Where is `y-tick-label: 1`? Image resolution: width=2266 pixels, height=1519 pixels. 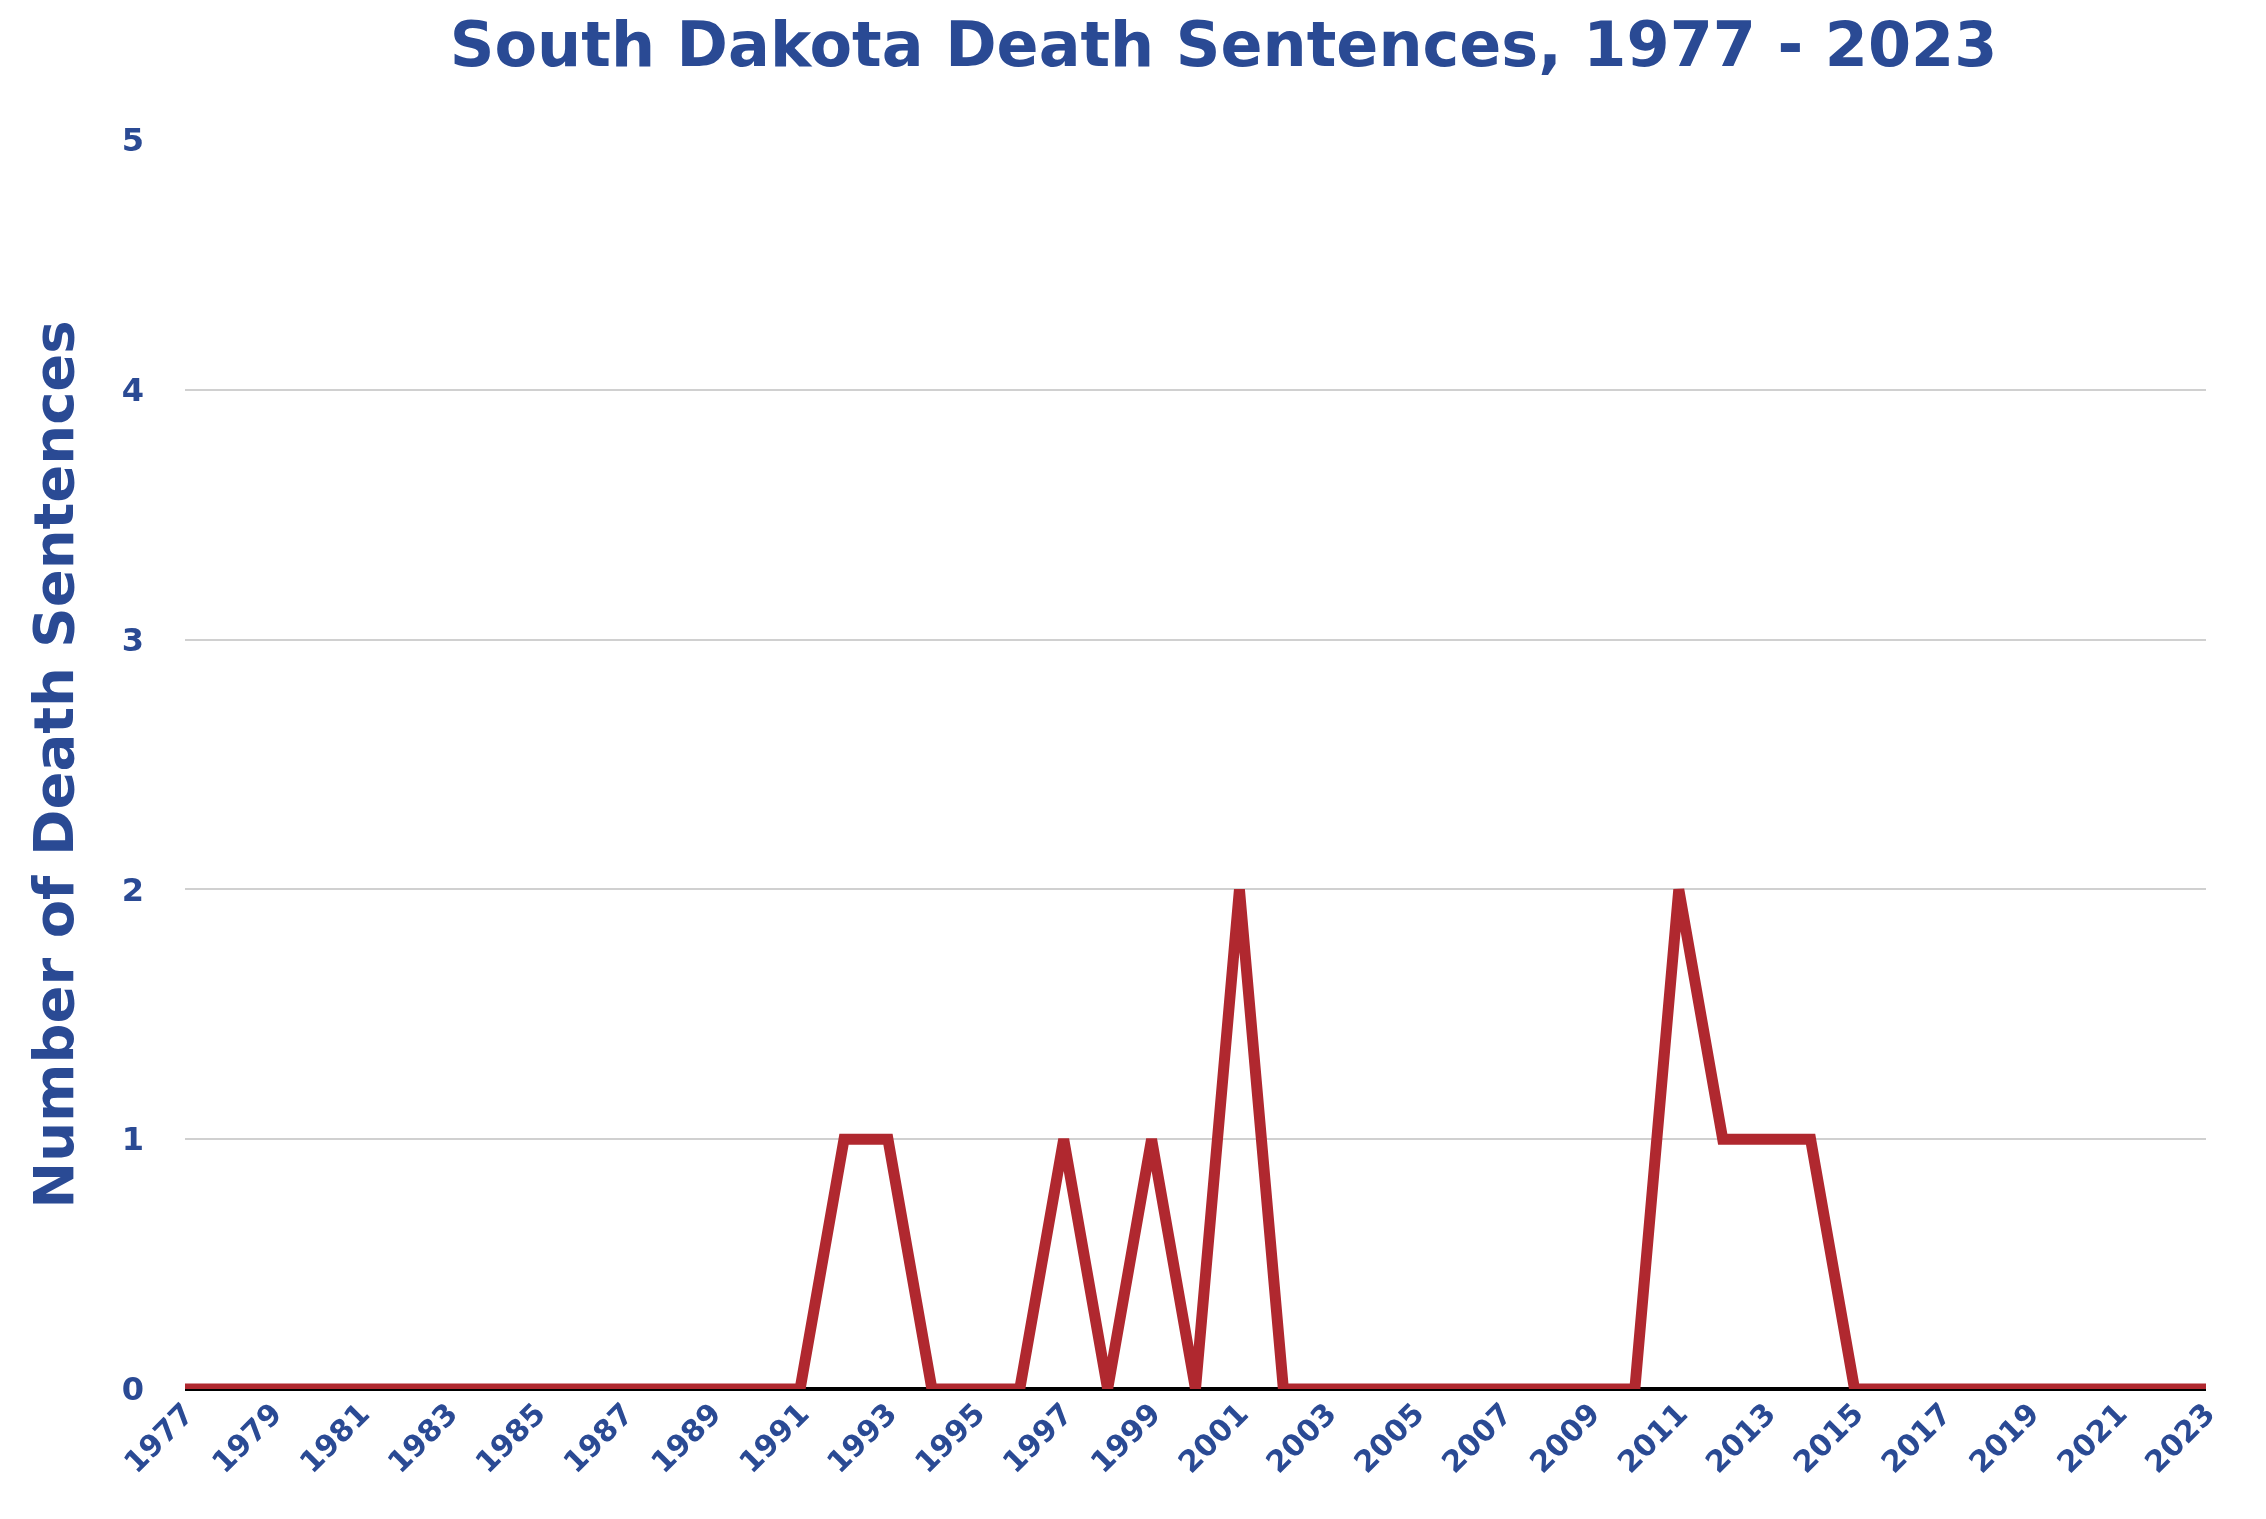 y-tick-label: 1 is located at coordinates (132, 1139).